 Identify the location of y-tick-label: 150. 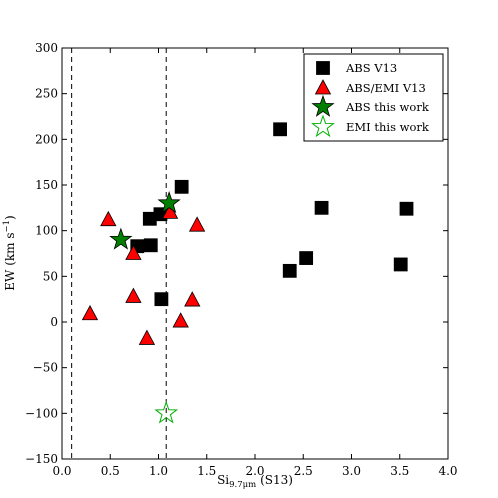
(46, 185).